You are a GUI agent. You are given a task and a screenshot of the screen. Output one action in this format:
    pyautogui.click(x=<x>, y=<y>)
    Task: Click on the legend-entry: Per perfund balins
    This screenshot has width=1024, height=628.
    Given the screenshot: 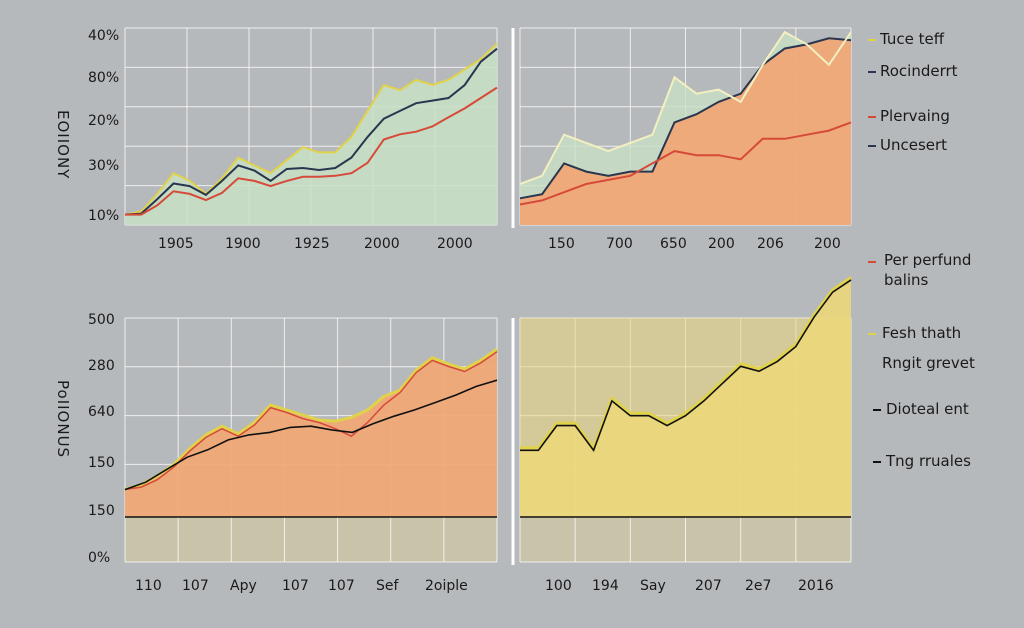 What is the action you would take?
    pyautogui.click(x=927, y=270)
    